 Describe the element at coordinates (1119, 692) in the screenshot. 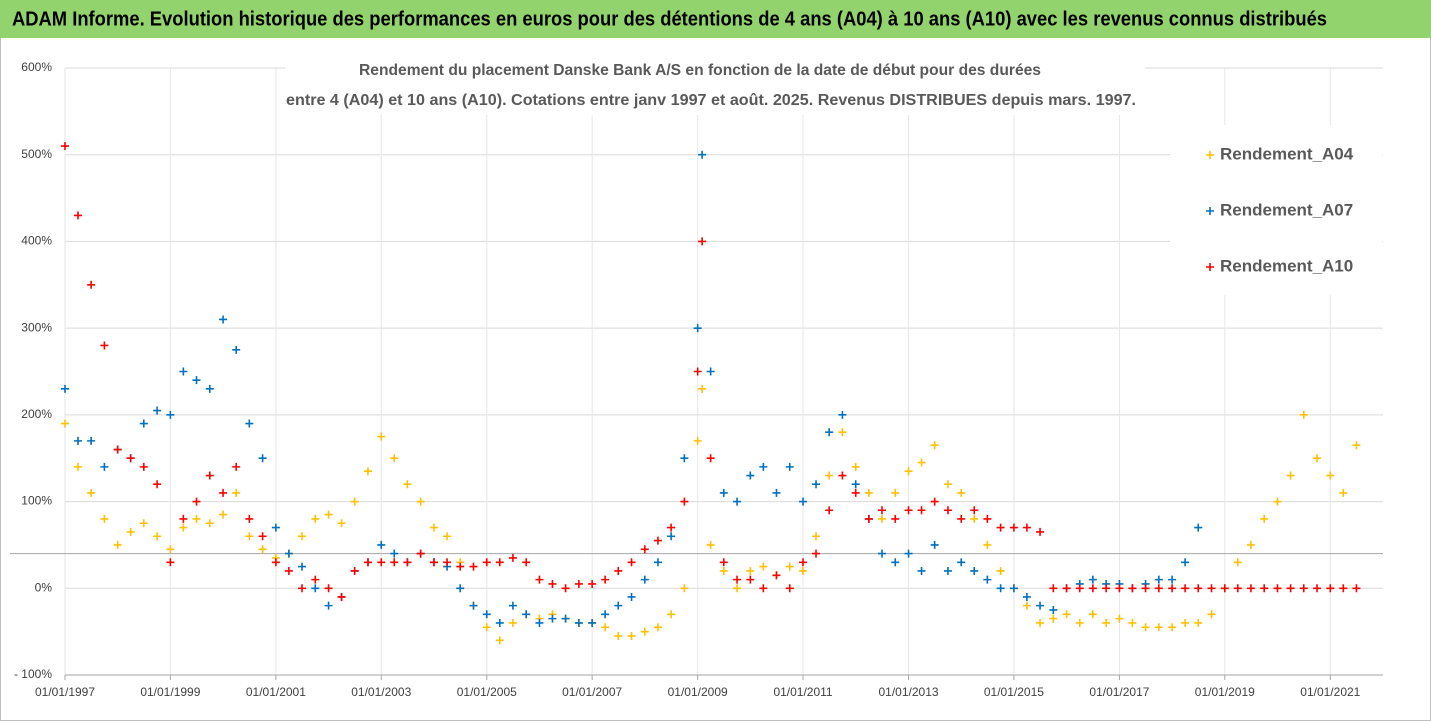

I see `x-tick-label: 01/01/2017` at that location.